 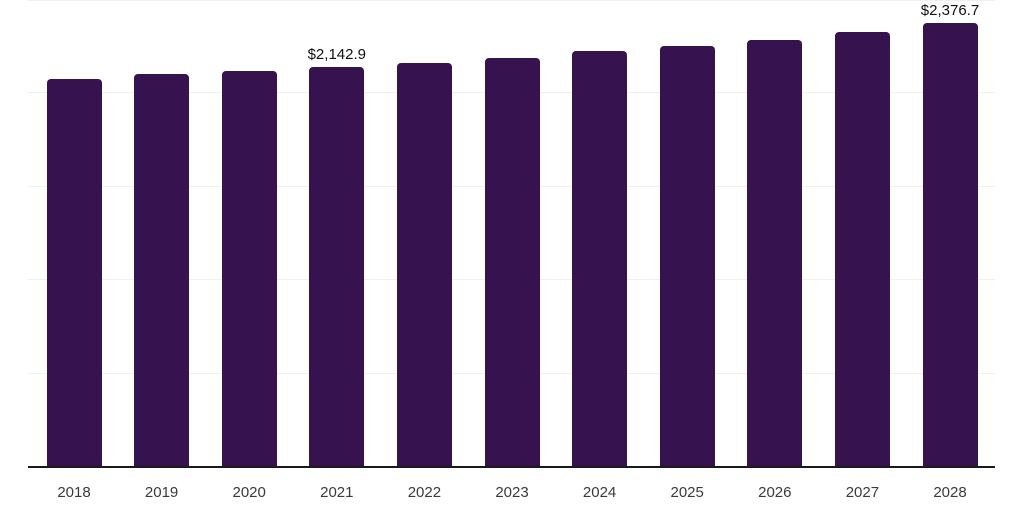 I want to click on x-axis-line, so click(x=511, y=467).